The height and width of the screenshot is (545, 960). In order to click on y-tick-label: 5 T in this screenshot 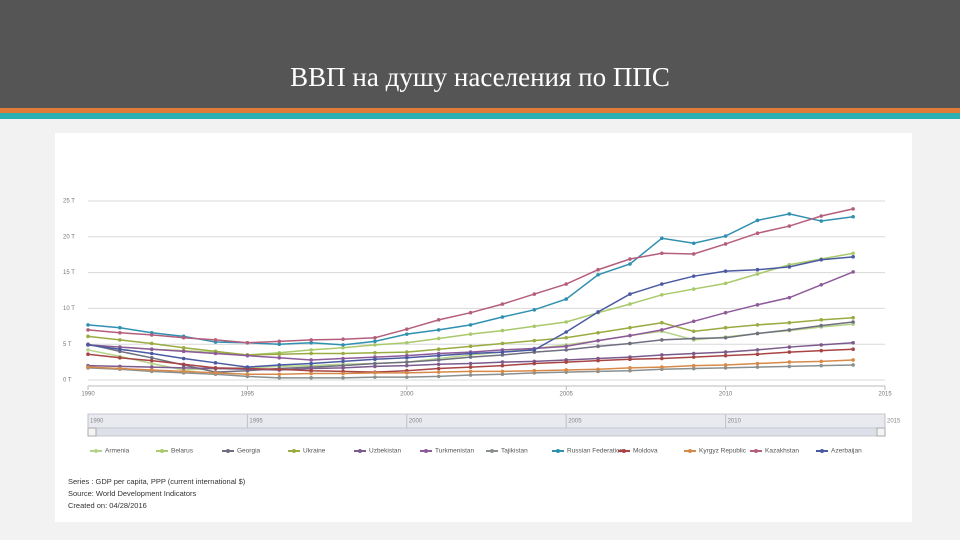, I will do `click(67, 345)`.